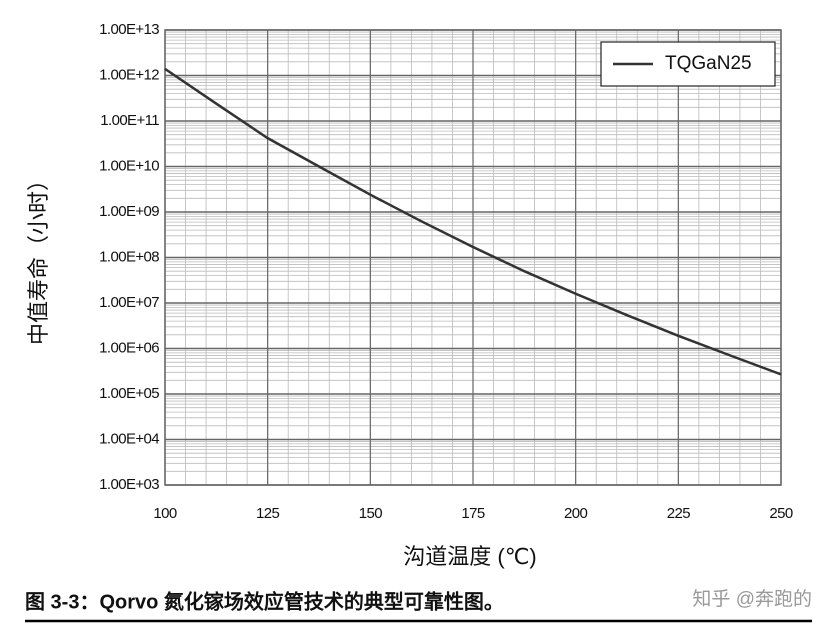 The width and height of the screenshot is (836, 627). Describe the element at coordinates (129, 120) in the screenshot. I see `y-tick-label: 1.00E+11` at that location.